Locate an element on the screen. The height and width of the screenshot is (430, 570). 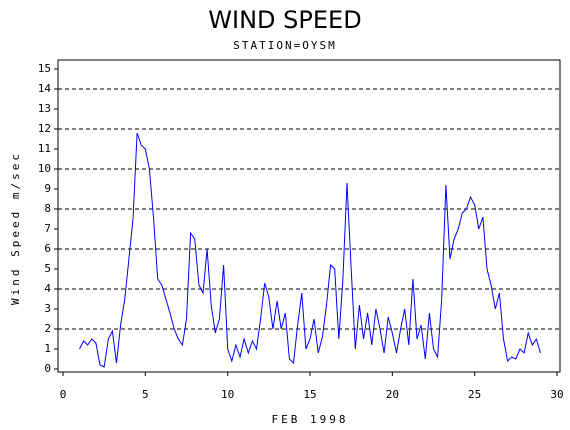
x-tick-label: 15 is located at coordinates (309, 394).